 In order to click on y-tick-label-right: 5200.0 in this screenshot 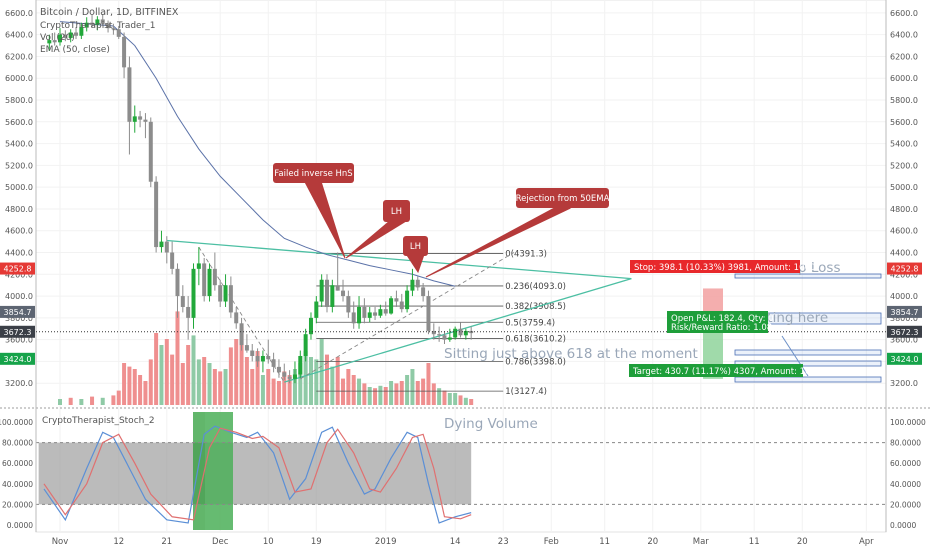, I will do `click(904, 165)`.